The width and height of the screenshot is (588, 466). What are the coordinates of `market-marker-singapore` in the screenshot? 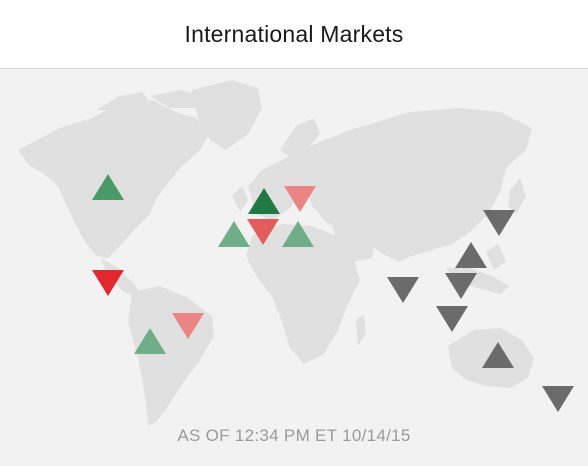 It's located at (452, 319).